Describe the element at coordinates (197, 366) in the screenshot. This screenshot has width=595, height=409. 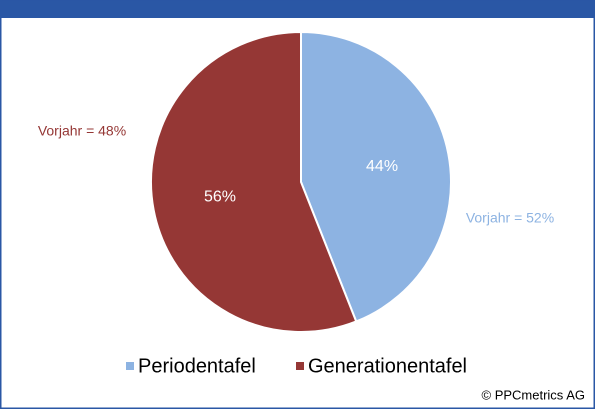
I see `legend-label: Periodentafel` at that location.